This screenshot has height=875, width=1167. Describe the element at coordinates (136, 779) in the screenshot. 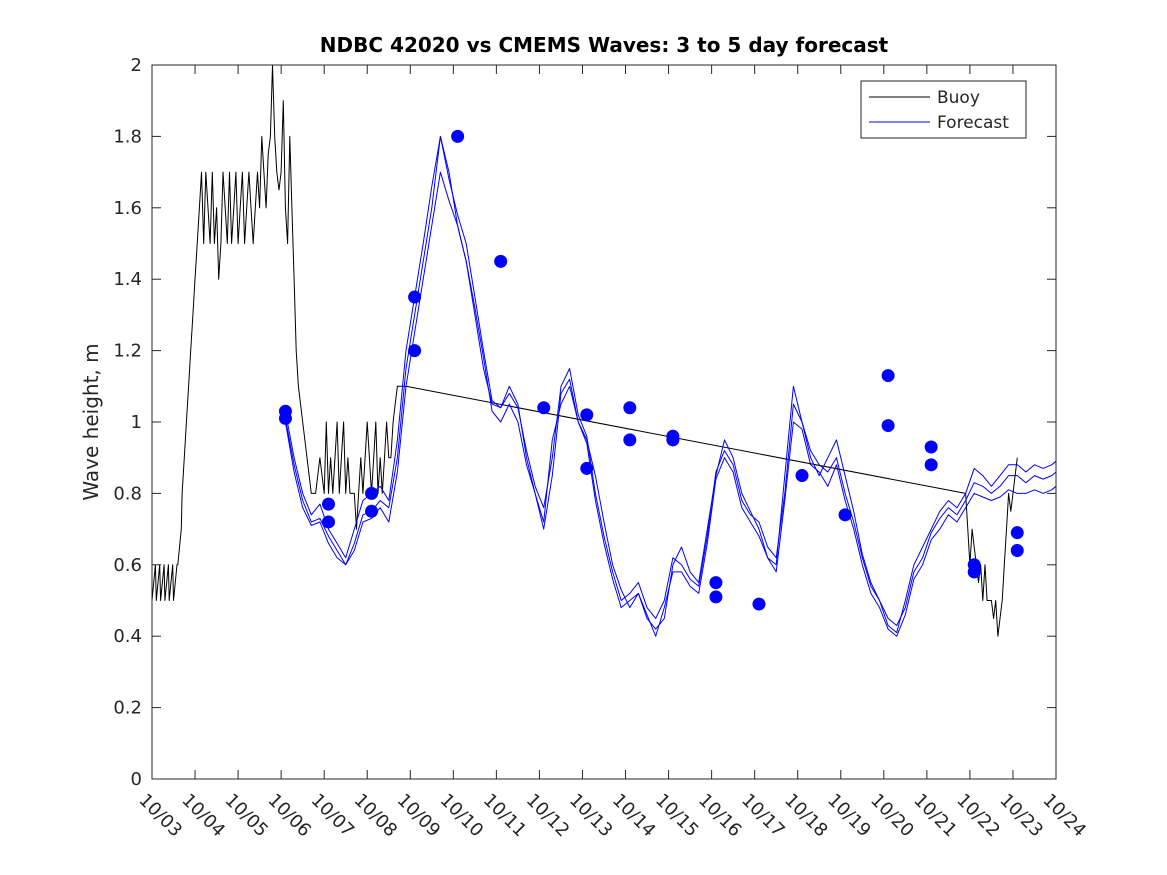

I see `y-tick-label: 0` at that location.